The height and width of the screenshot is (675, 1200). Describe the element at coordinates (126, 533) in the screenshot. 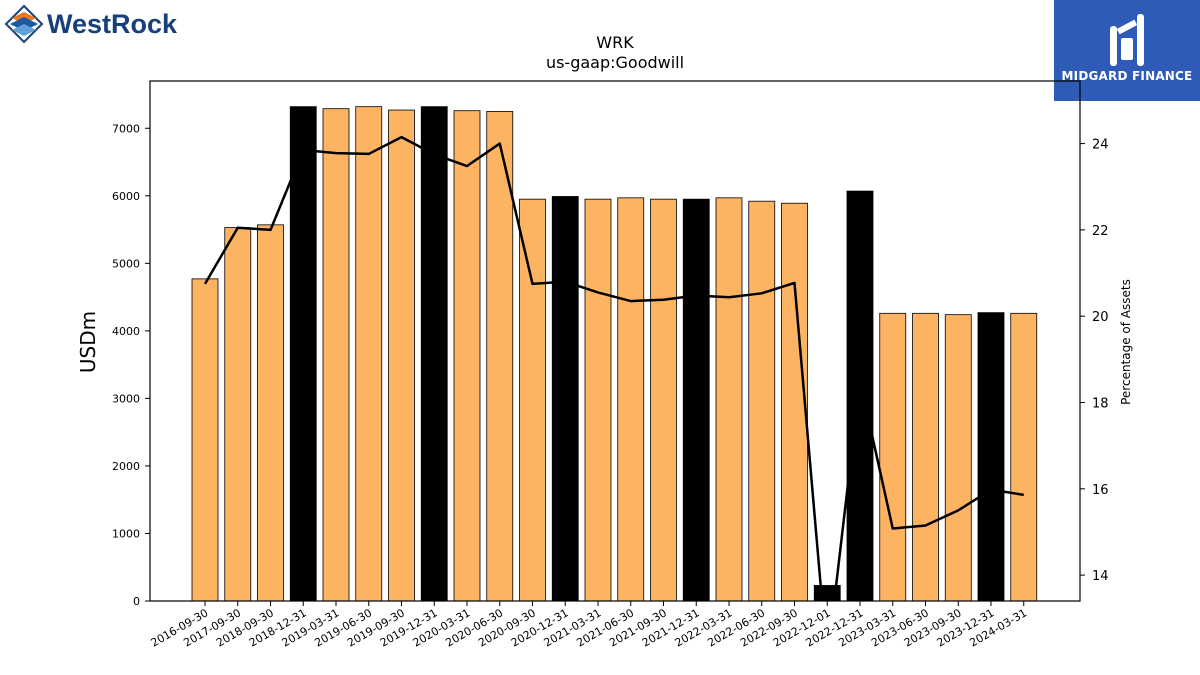

I see `y-tick-label: 1000` at that location.